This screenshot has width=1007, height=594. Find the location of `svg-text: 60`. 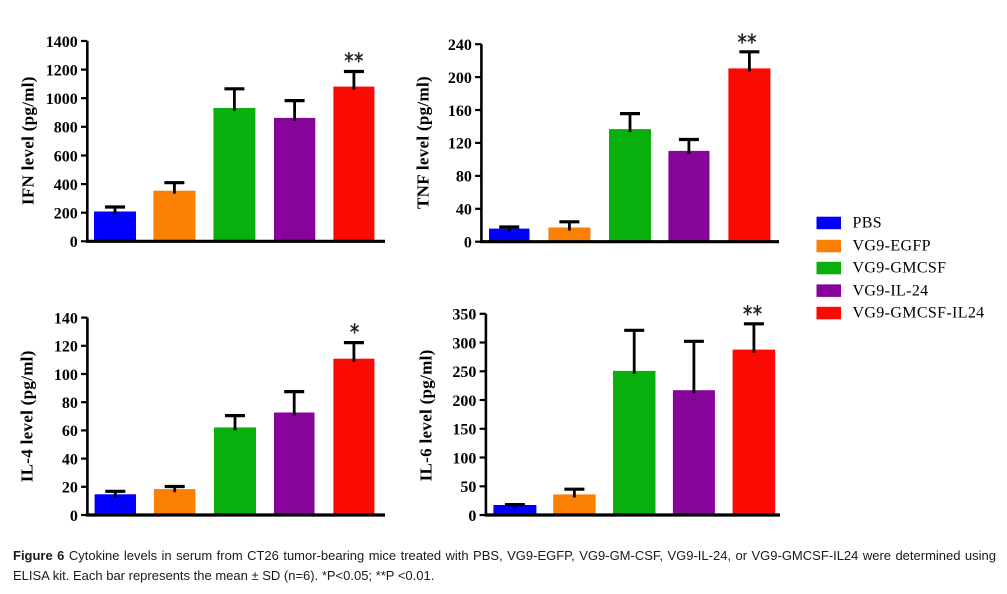

svg-text: 60 is located at coordinates (70, 431).